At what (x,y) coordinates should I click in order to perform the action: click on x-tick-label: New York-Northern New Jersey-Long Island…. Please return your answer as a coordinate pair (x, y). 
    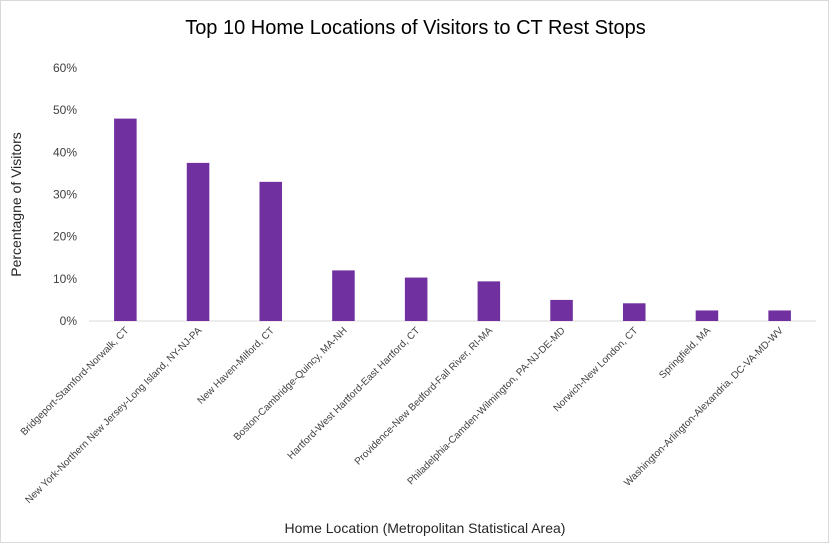
    Looking at the image, I should click on (113, 415).